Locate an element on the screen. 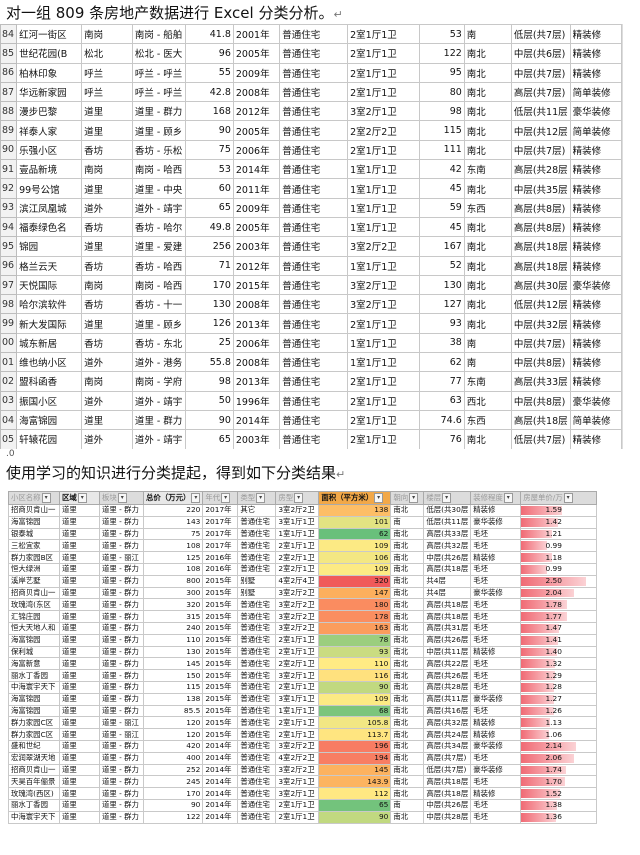 The image size is (640, 855). table-cell: 168 is located at coordinates (209, 111).